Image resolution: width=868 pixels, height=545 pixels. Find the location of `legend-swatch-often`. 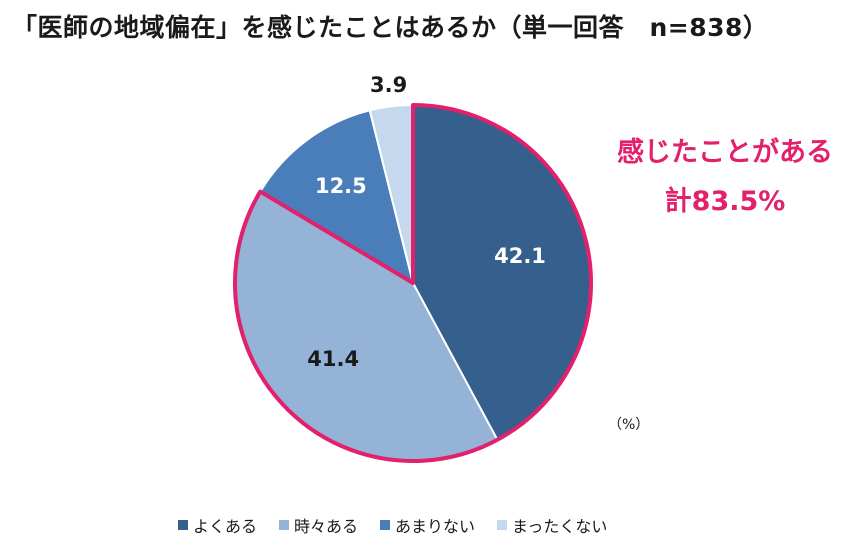

legend-swatch-often is located at coordinates (183, 525).